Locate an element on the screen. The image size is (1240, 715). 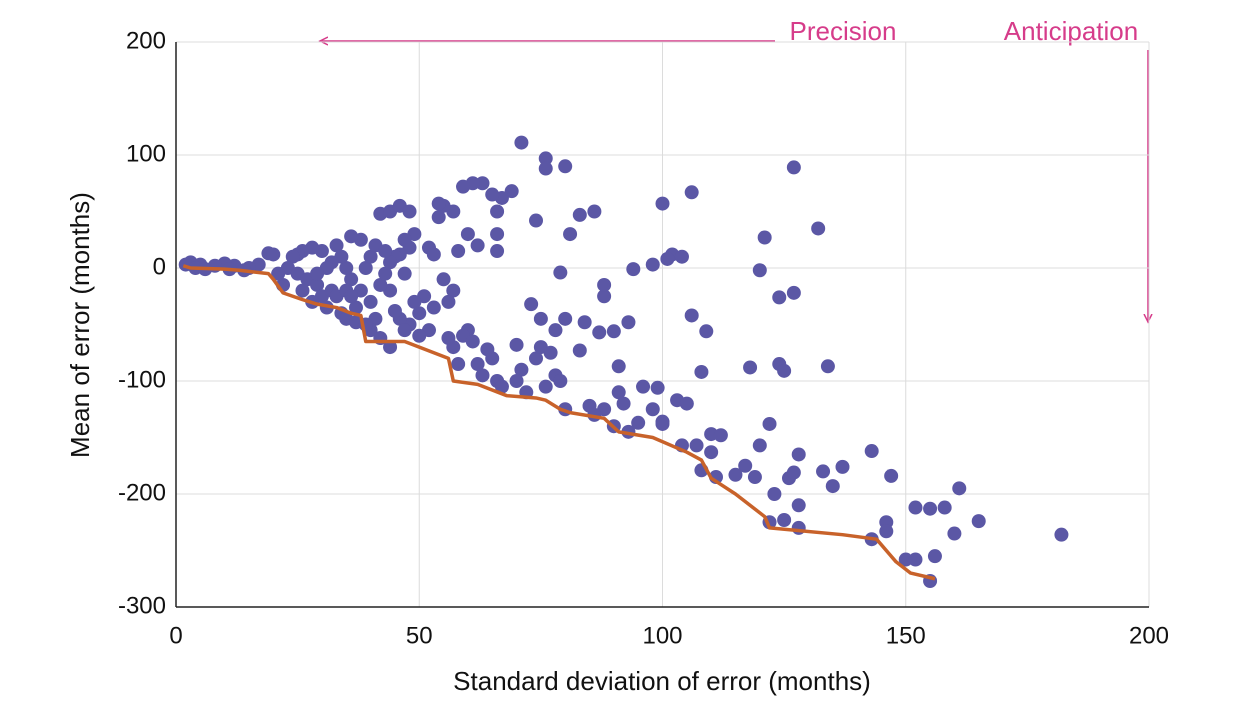
y-tick-label: -100 is located at coordinates (142, 379).